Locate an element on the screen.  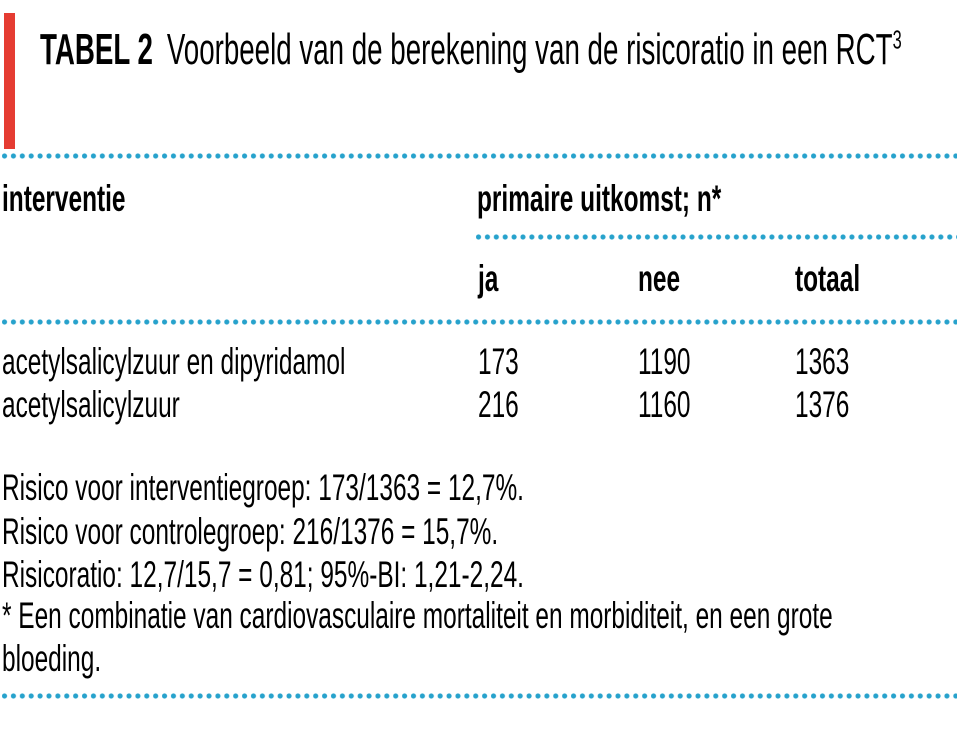
subheader-totaal: totaal is located at coordinates (828, 278).